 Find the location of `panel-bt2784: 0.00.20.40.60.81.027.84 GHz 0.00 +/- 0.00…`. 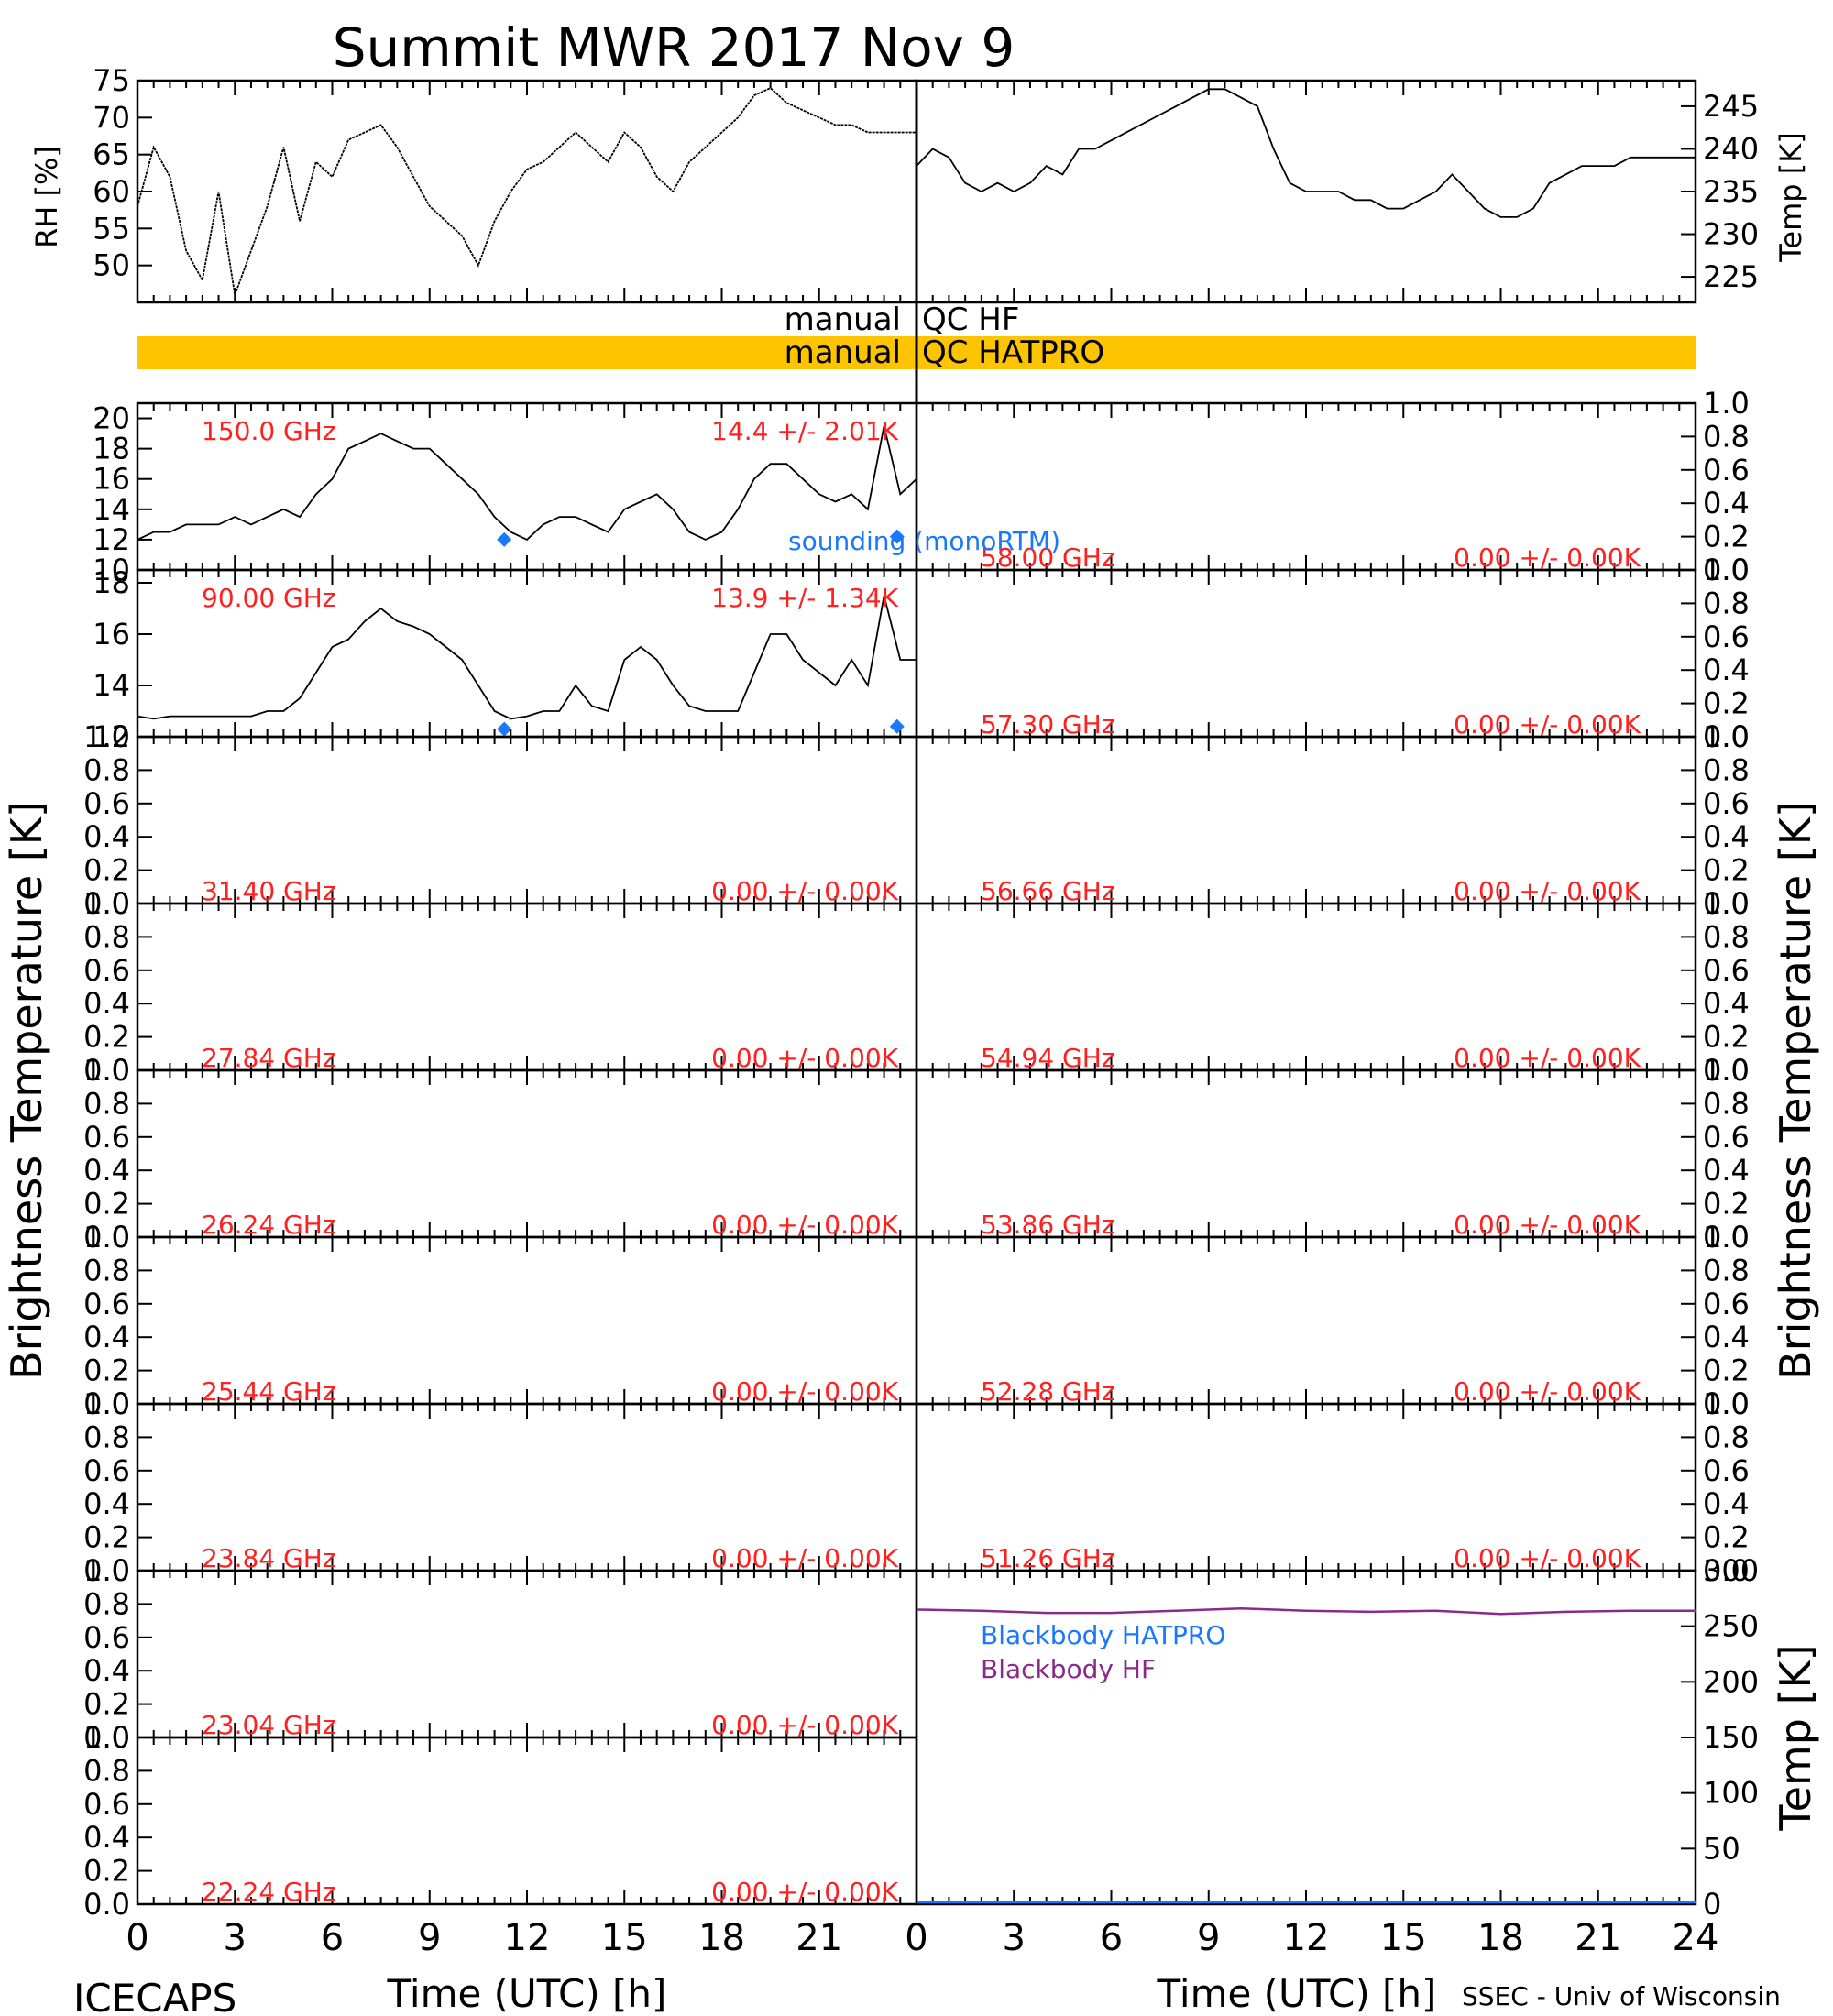

panel-bt2784: 0.00.20.40.60.81.027.84 GHz 0.00 +/- 0.00… is located at coordinates (500, 987).